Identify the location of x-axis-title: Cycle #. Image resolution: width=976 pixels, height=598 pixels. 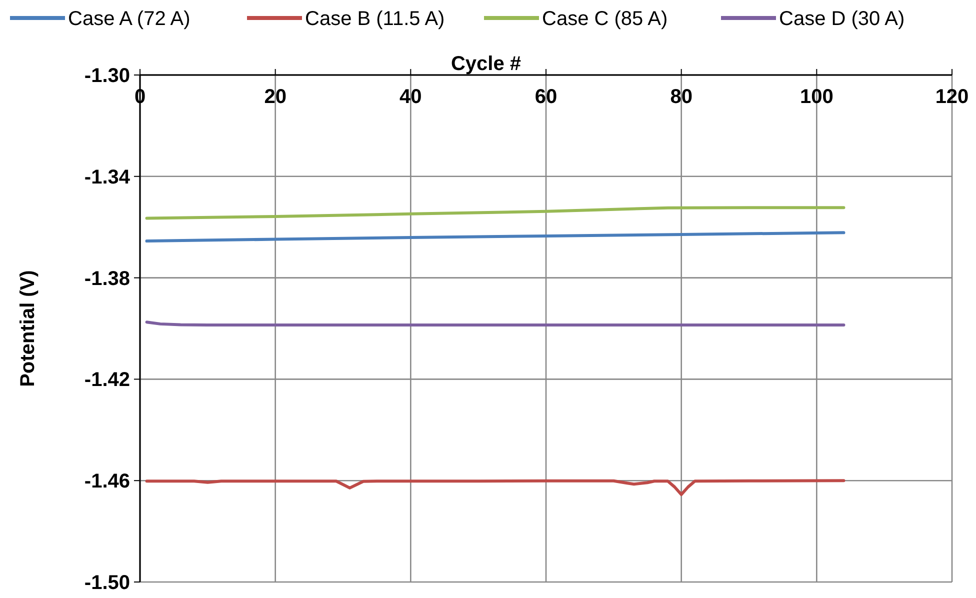
(486, 64).